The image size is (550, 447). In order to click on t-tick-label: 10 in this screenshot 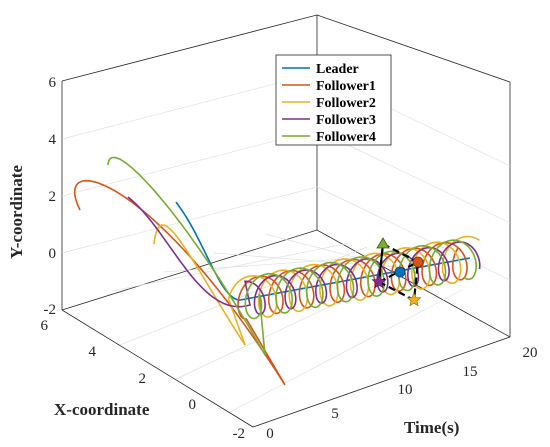, I will do `click(405, 390)`.